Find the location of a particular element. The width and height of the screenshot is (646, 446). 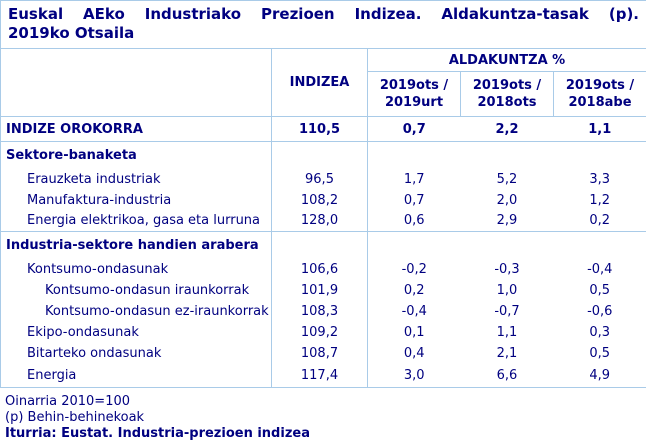

table-row-erauzketa-industriak: Erauzketa industriak 96,5 1,7 5,2 3,3 is located at coordinates (323, 179).